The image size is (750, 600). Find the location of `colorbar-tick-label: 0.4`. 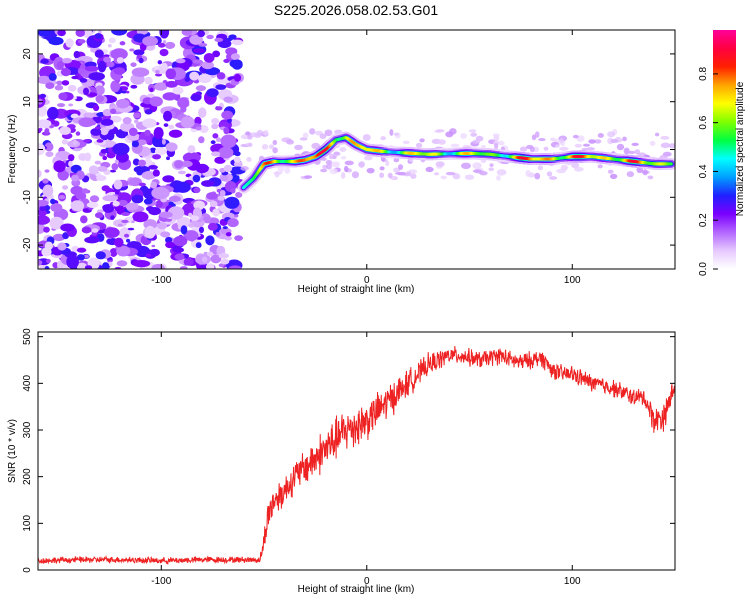

colorbar-tick-label: 0.4 is located at coordinates (703, 171).